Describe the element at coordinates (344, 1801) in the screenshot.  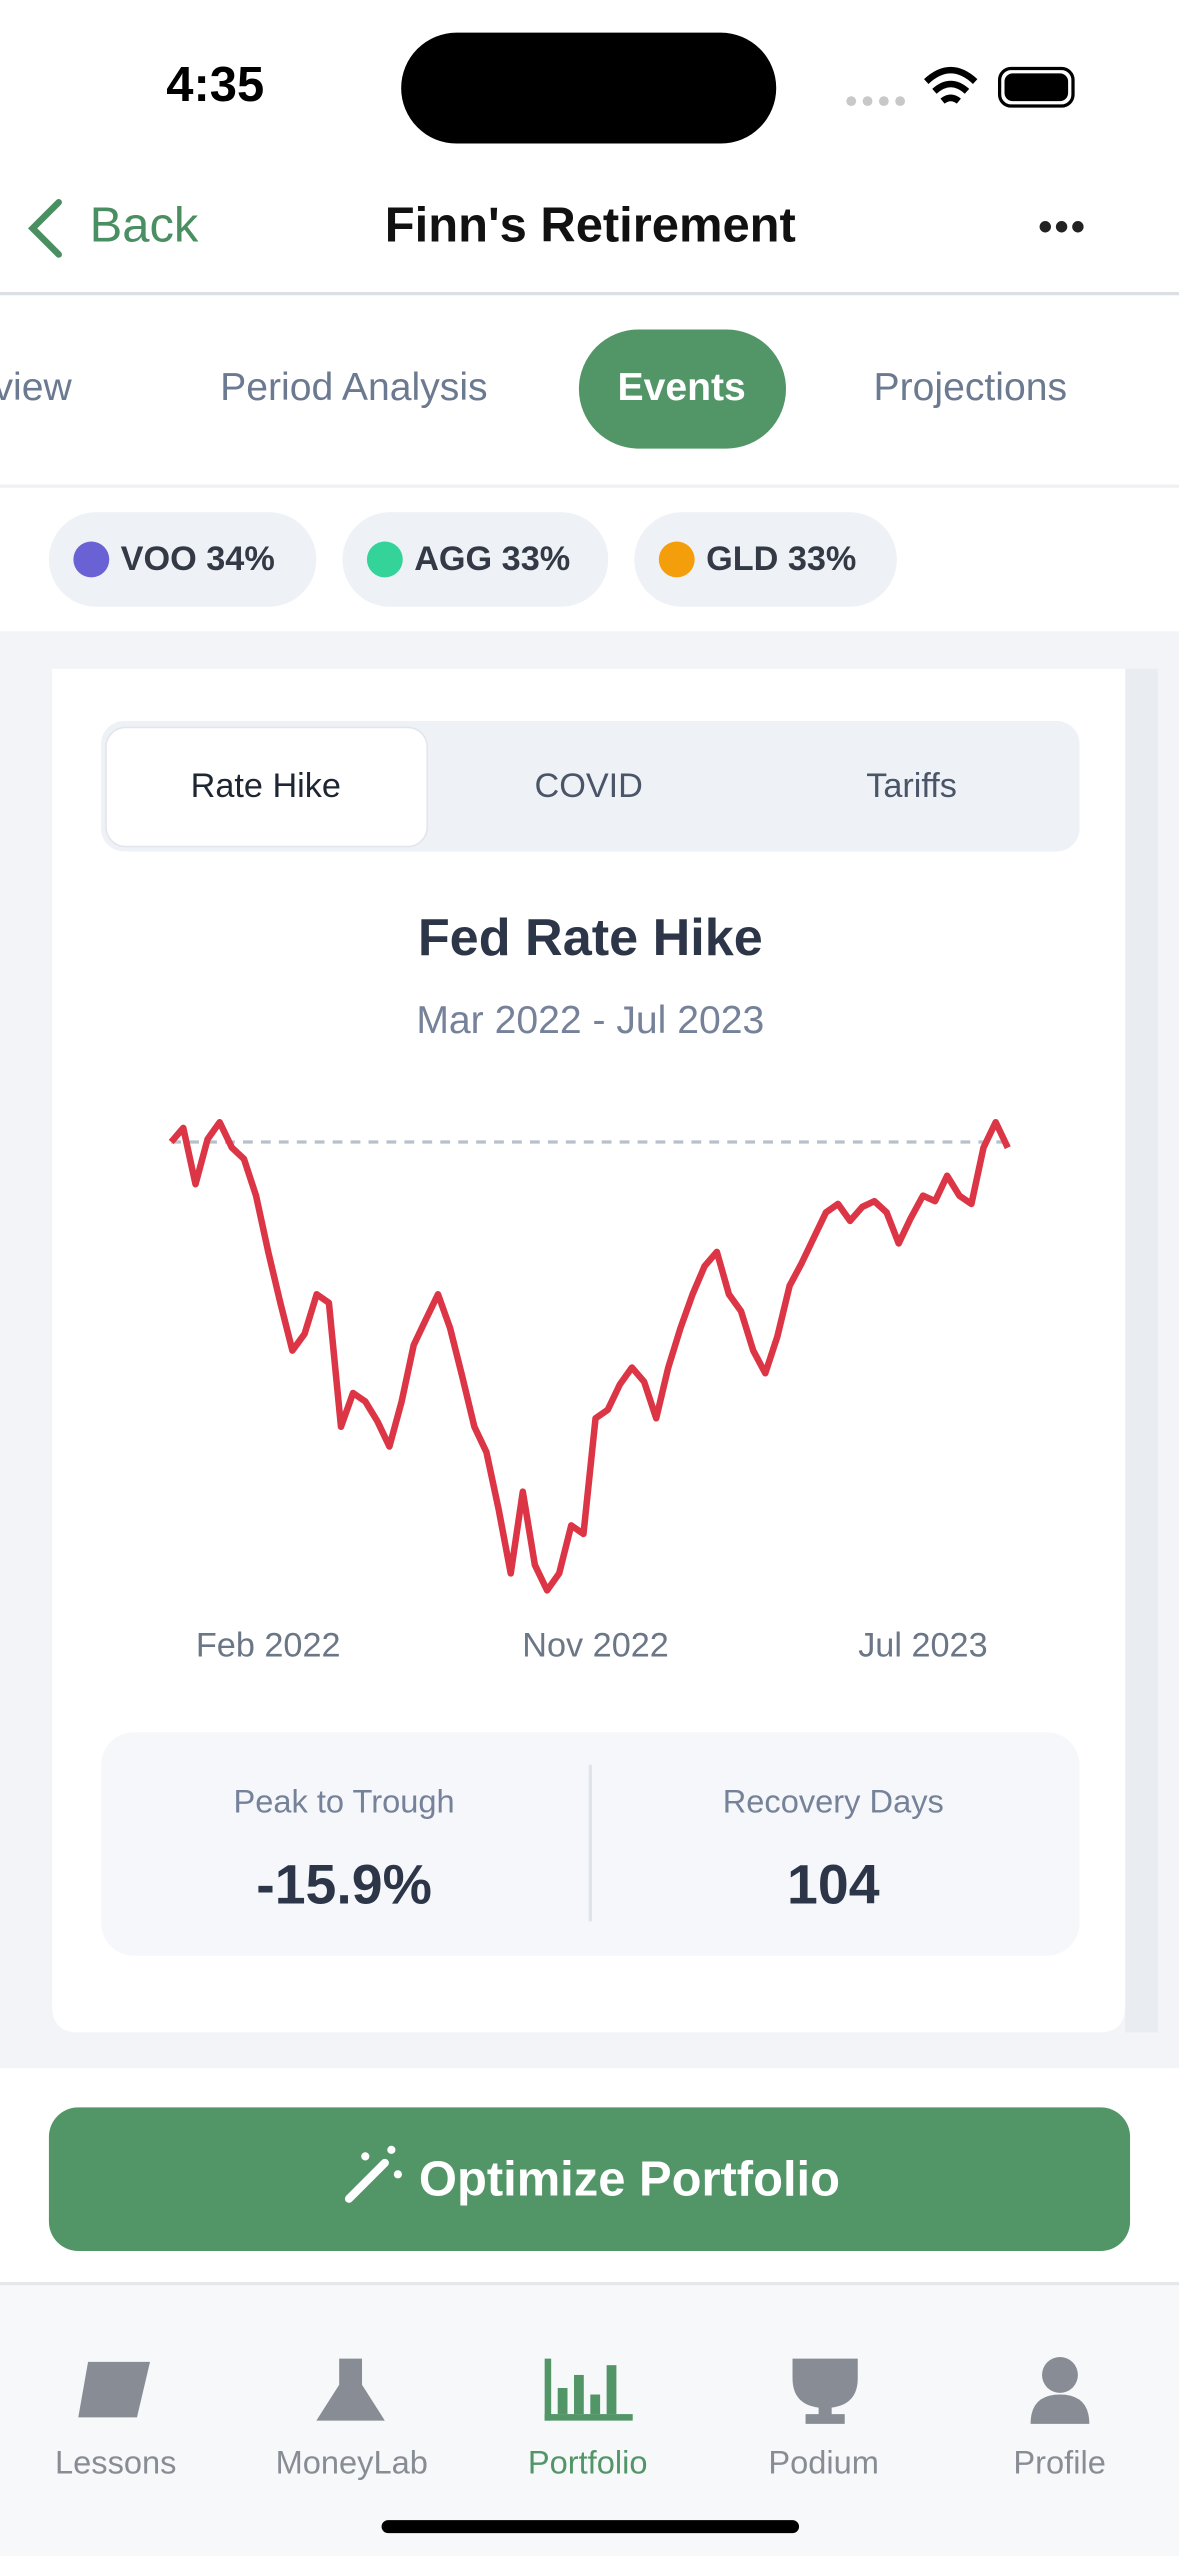
I see `stat-label: Peak to Trough` at that location.